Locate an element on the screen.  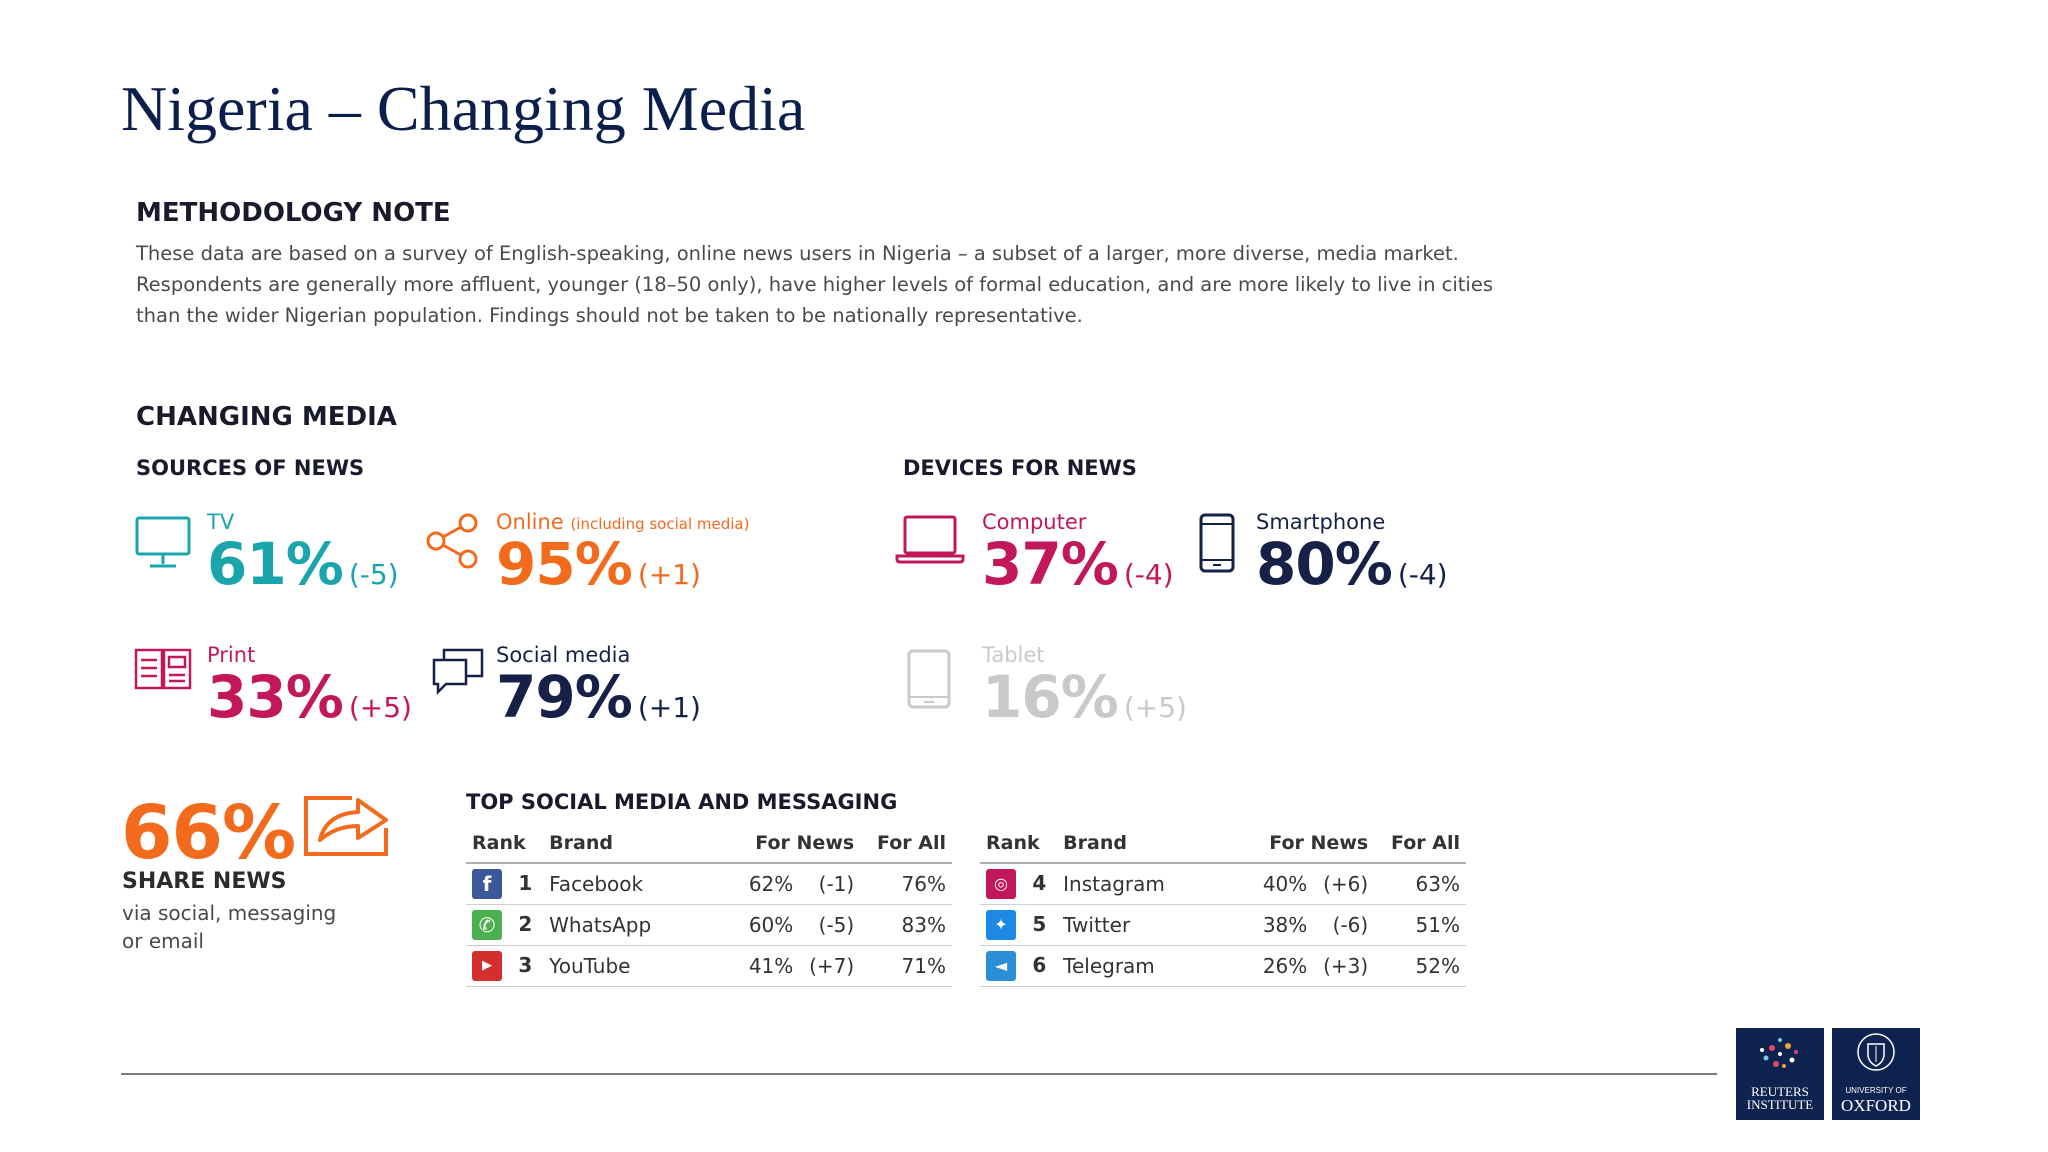
rank-cell: ✦ 5 is located at coordinates (1019, 925).